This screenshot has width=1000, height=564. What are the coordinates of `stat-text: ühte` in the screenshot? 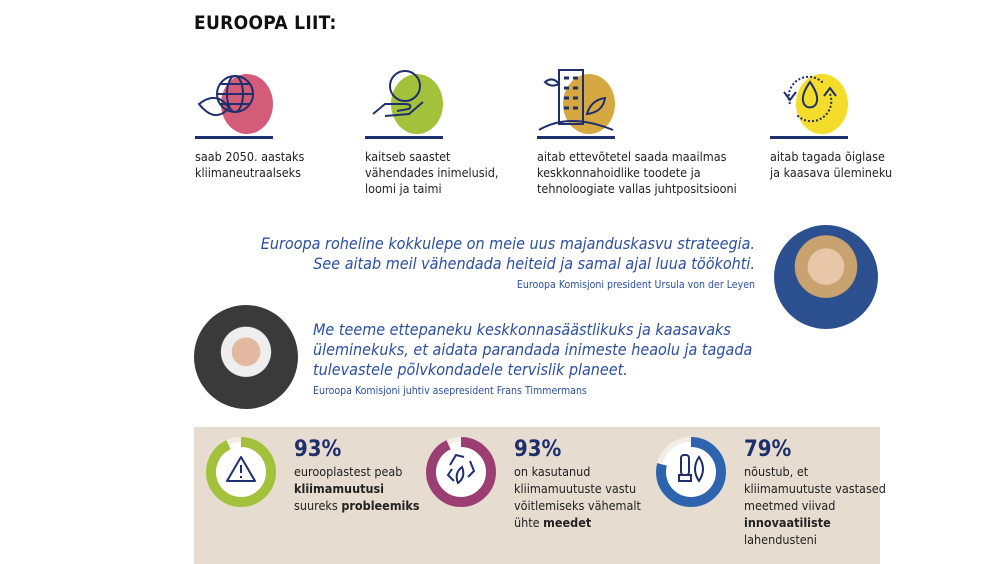 It's located at (529, 522).